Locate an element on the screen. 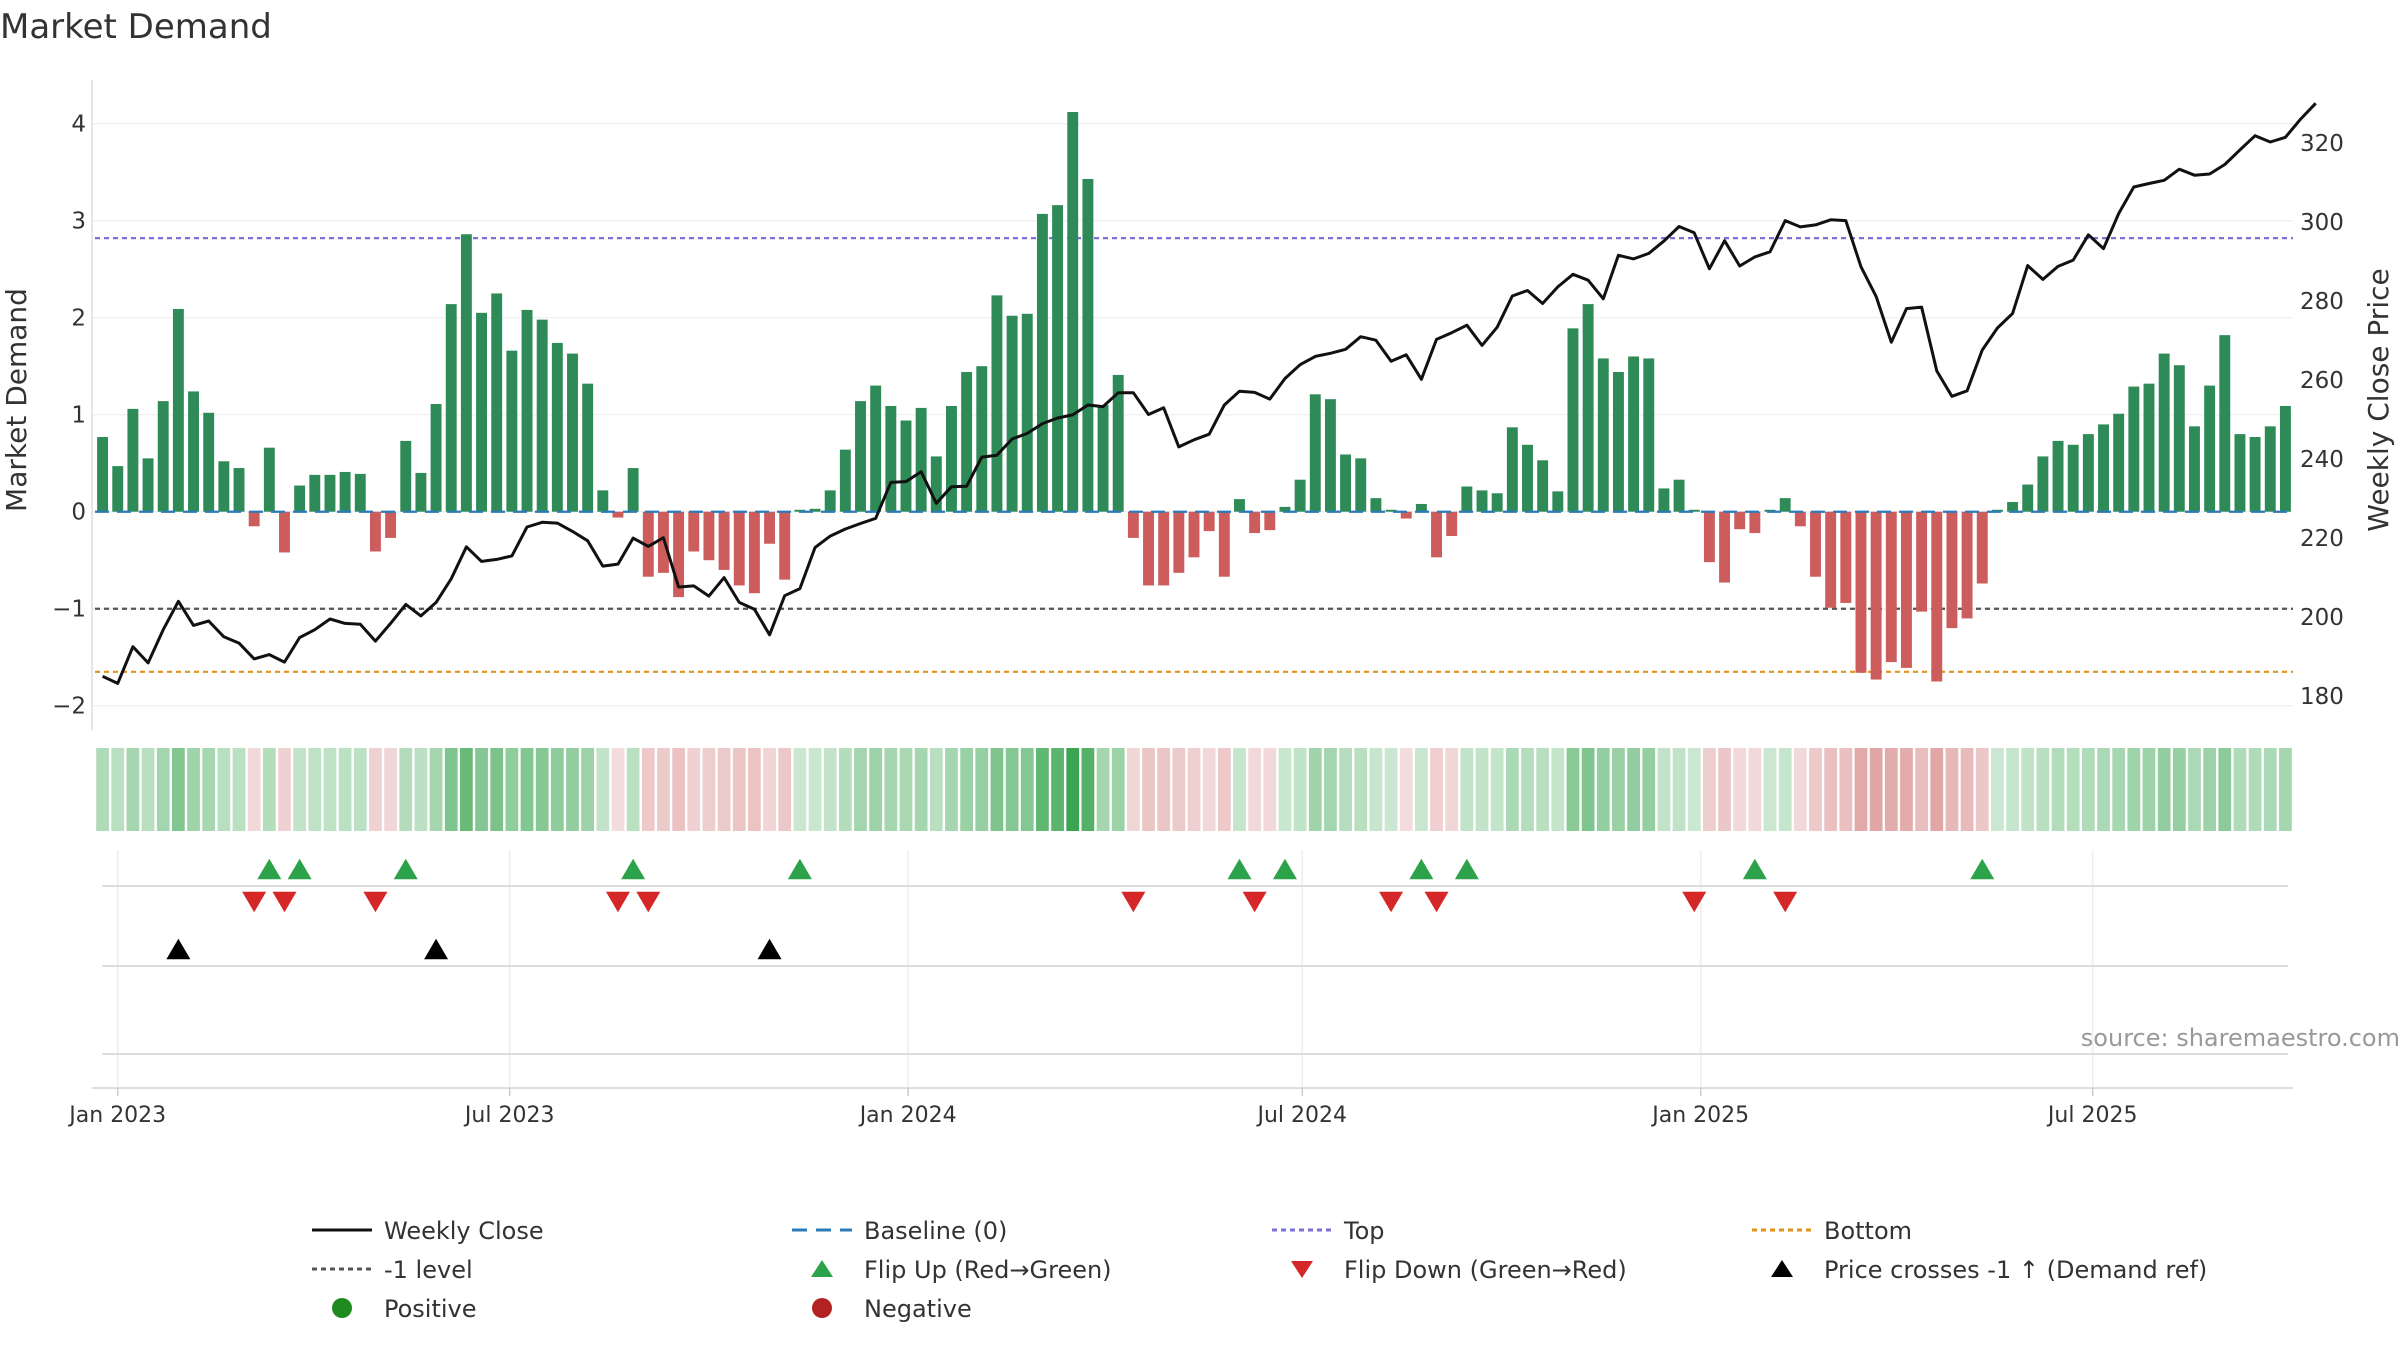  chart-title: Market Demand is located at coordinates (136, 27).